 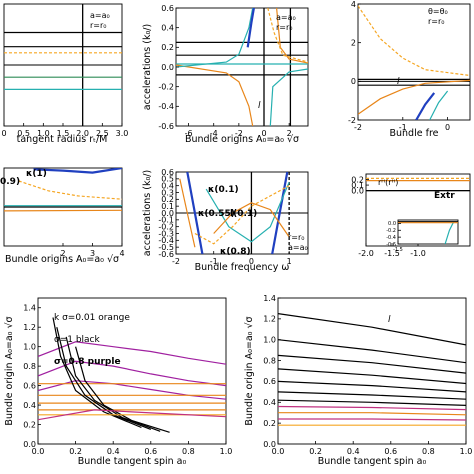 What do you see at coordinates (259, 106) in the screenshot?
I see `annotation: l` at bounding box center [259, 106].